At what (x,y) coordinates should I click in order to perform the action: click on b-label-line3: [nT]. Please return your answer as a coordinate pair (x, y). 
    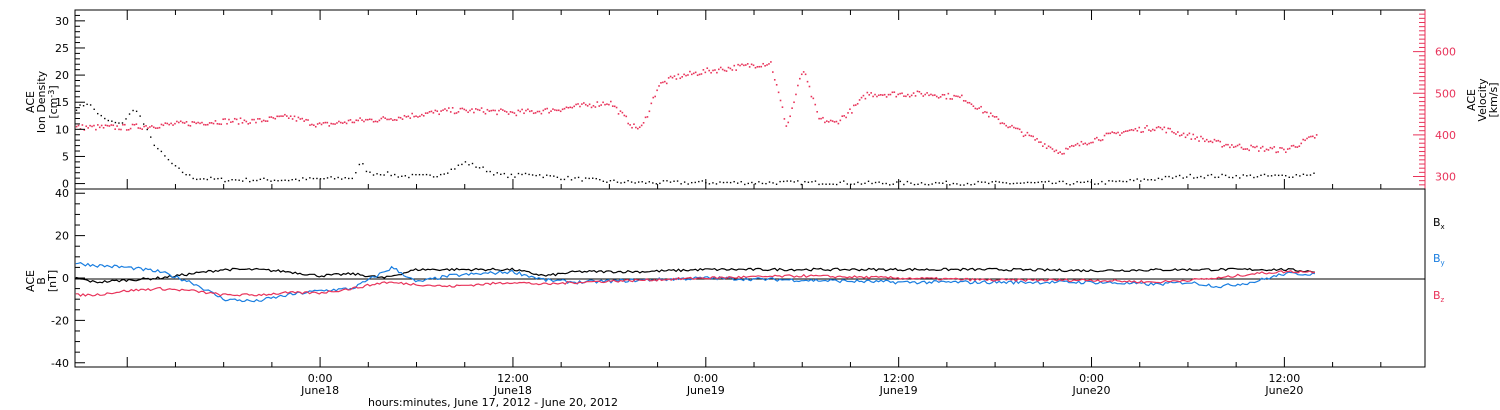
    Looking at the image, I should click on (52, 281).